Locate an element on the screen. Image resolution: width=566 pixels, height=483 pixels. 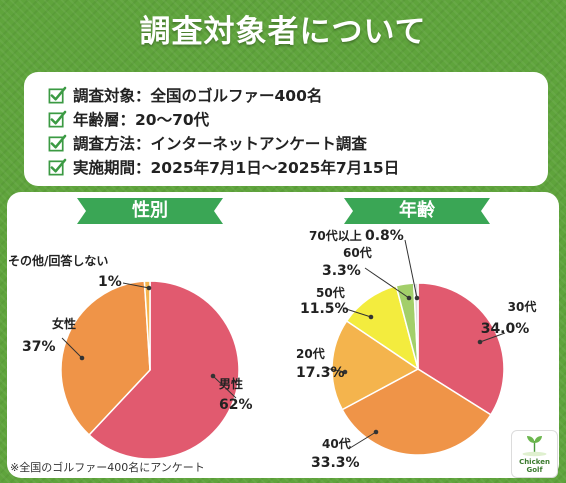
gender-chart-title: 性別 is located at coordinates (150, 210).